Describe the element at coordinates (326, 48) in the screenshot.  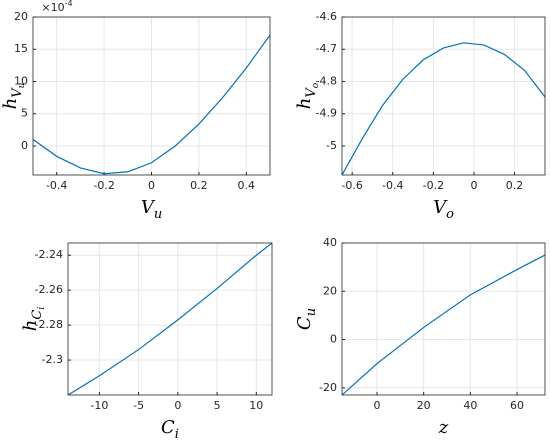
I see `y-tick-label: -4.7` at that location.